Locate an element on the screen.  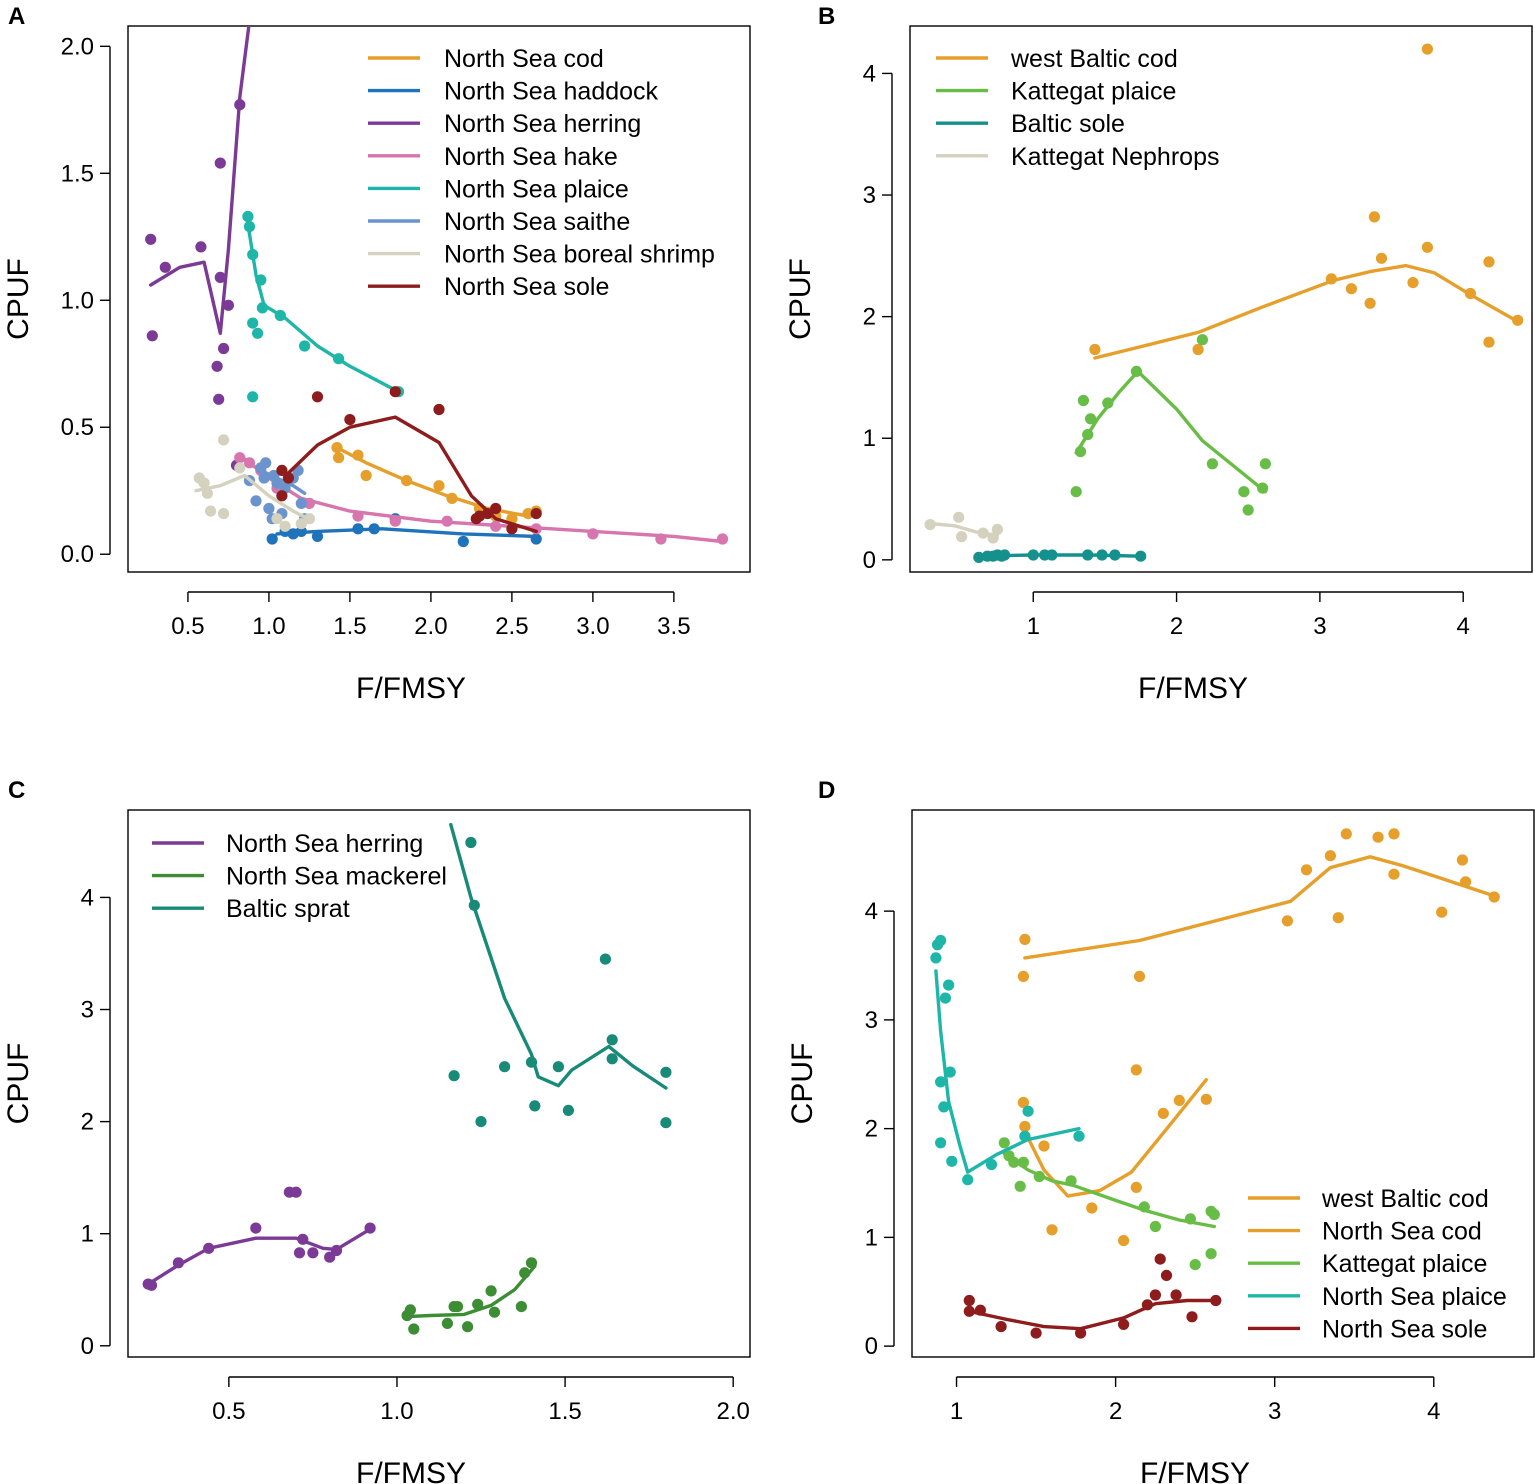
series-north-sea-cod is located at coordinates (1114, 1155).